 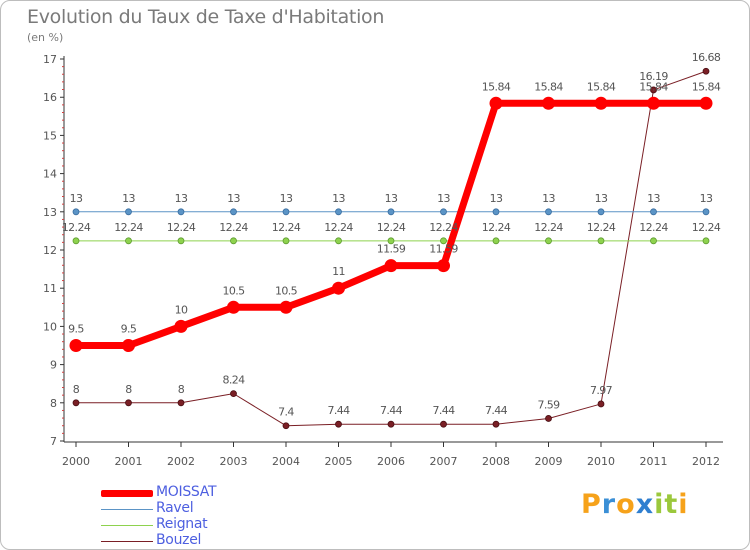 I want to click on legend-label-bouzel: Bouzel, so click(x=179, y=540).